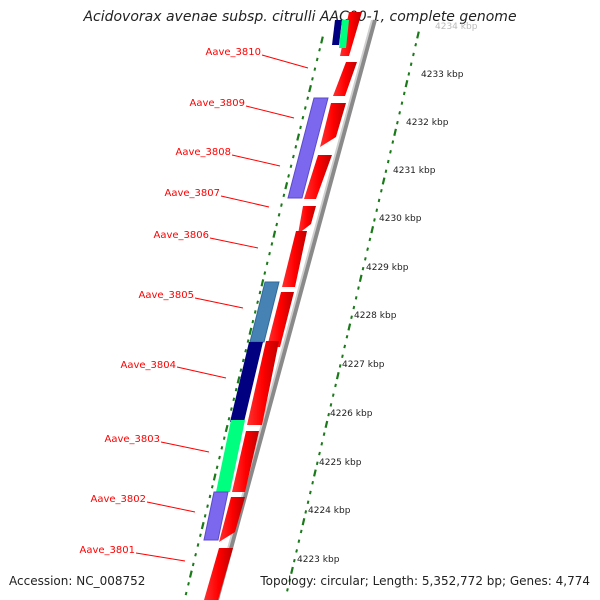 The height and width of the screenshot is (600, 600). Describe the element at coordinates (77, 581) in the screenshot. I see `accession-text: Accession: NC_008752` at that location.